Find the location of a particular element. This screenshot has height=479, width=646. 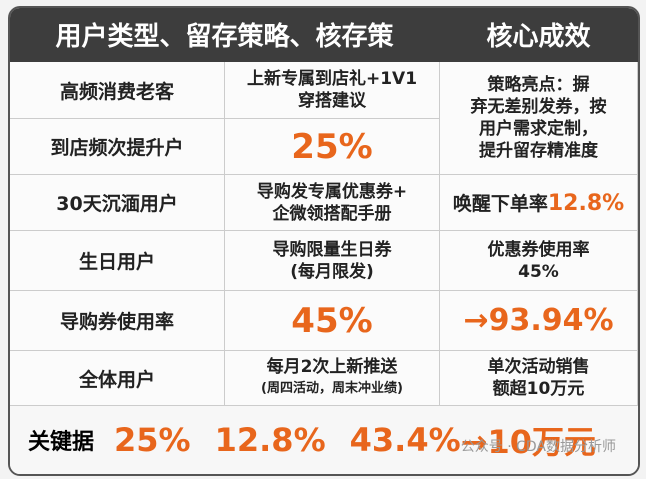

strategy-cell: 导购限量生日券 (每月限发) is located at coordinates (332, 261).